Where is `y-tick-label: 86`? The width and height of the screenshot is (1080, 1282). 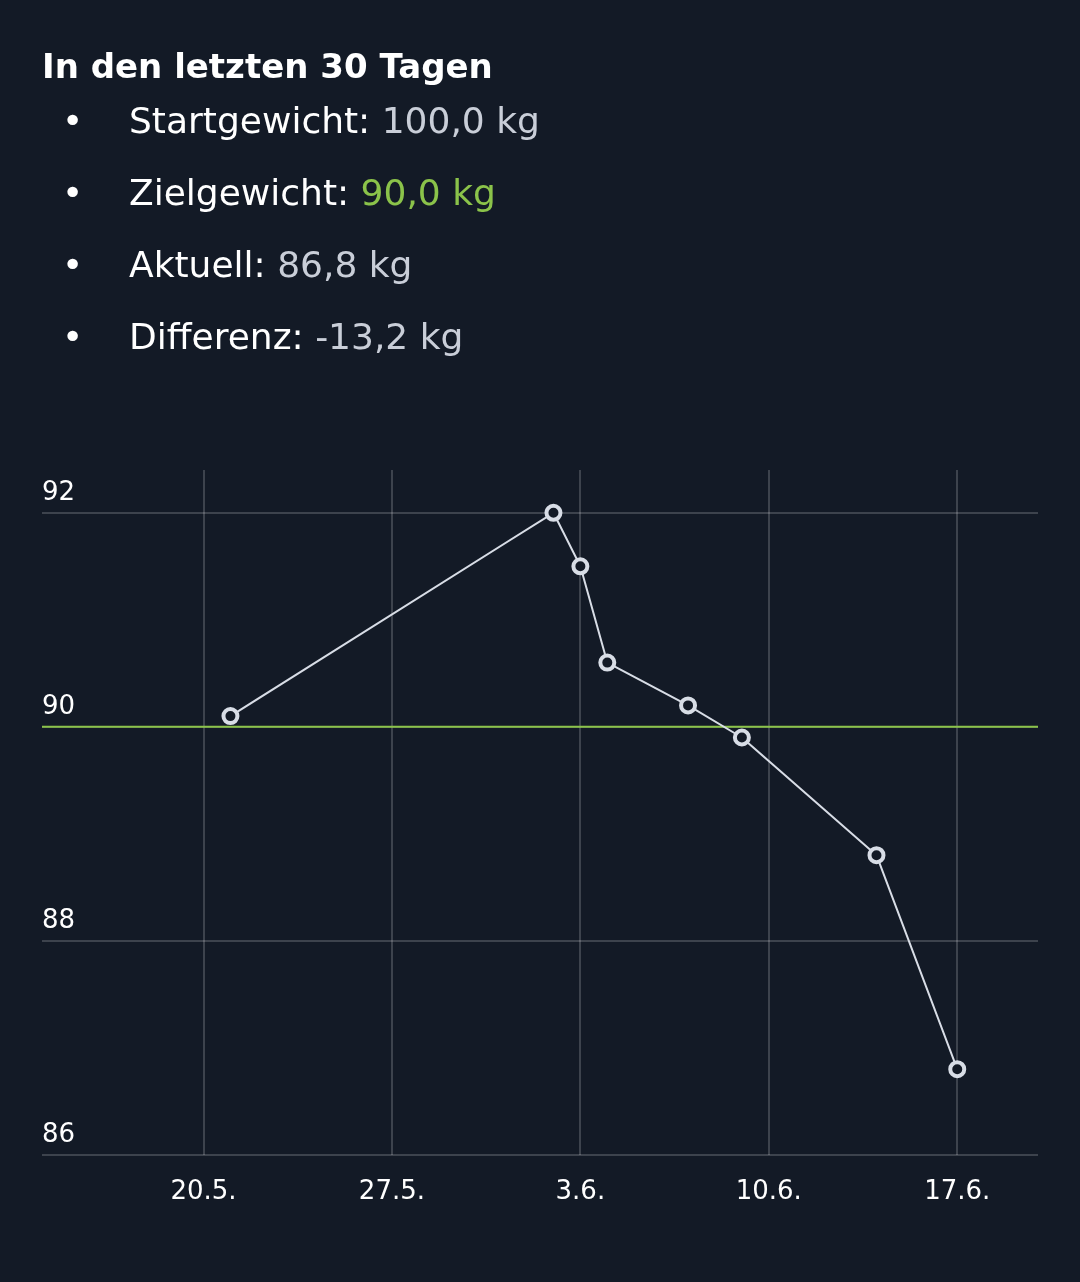
y-tick-label: 86 is located at coordinates (59, 1132).